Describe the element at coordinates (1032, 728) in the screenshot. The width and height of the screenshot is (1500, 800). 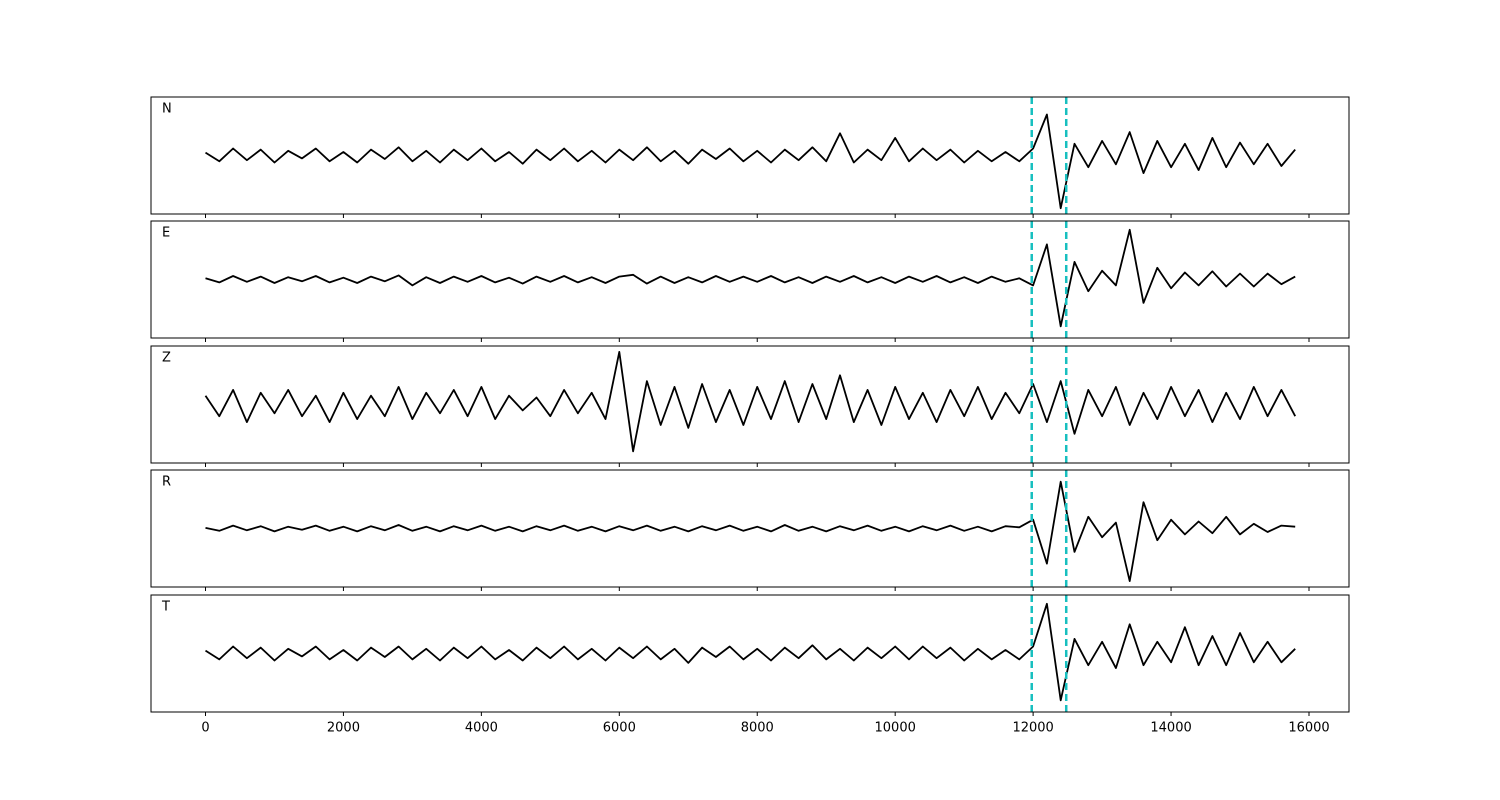
I see `x-tick-label: 12000` at that location.